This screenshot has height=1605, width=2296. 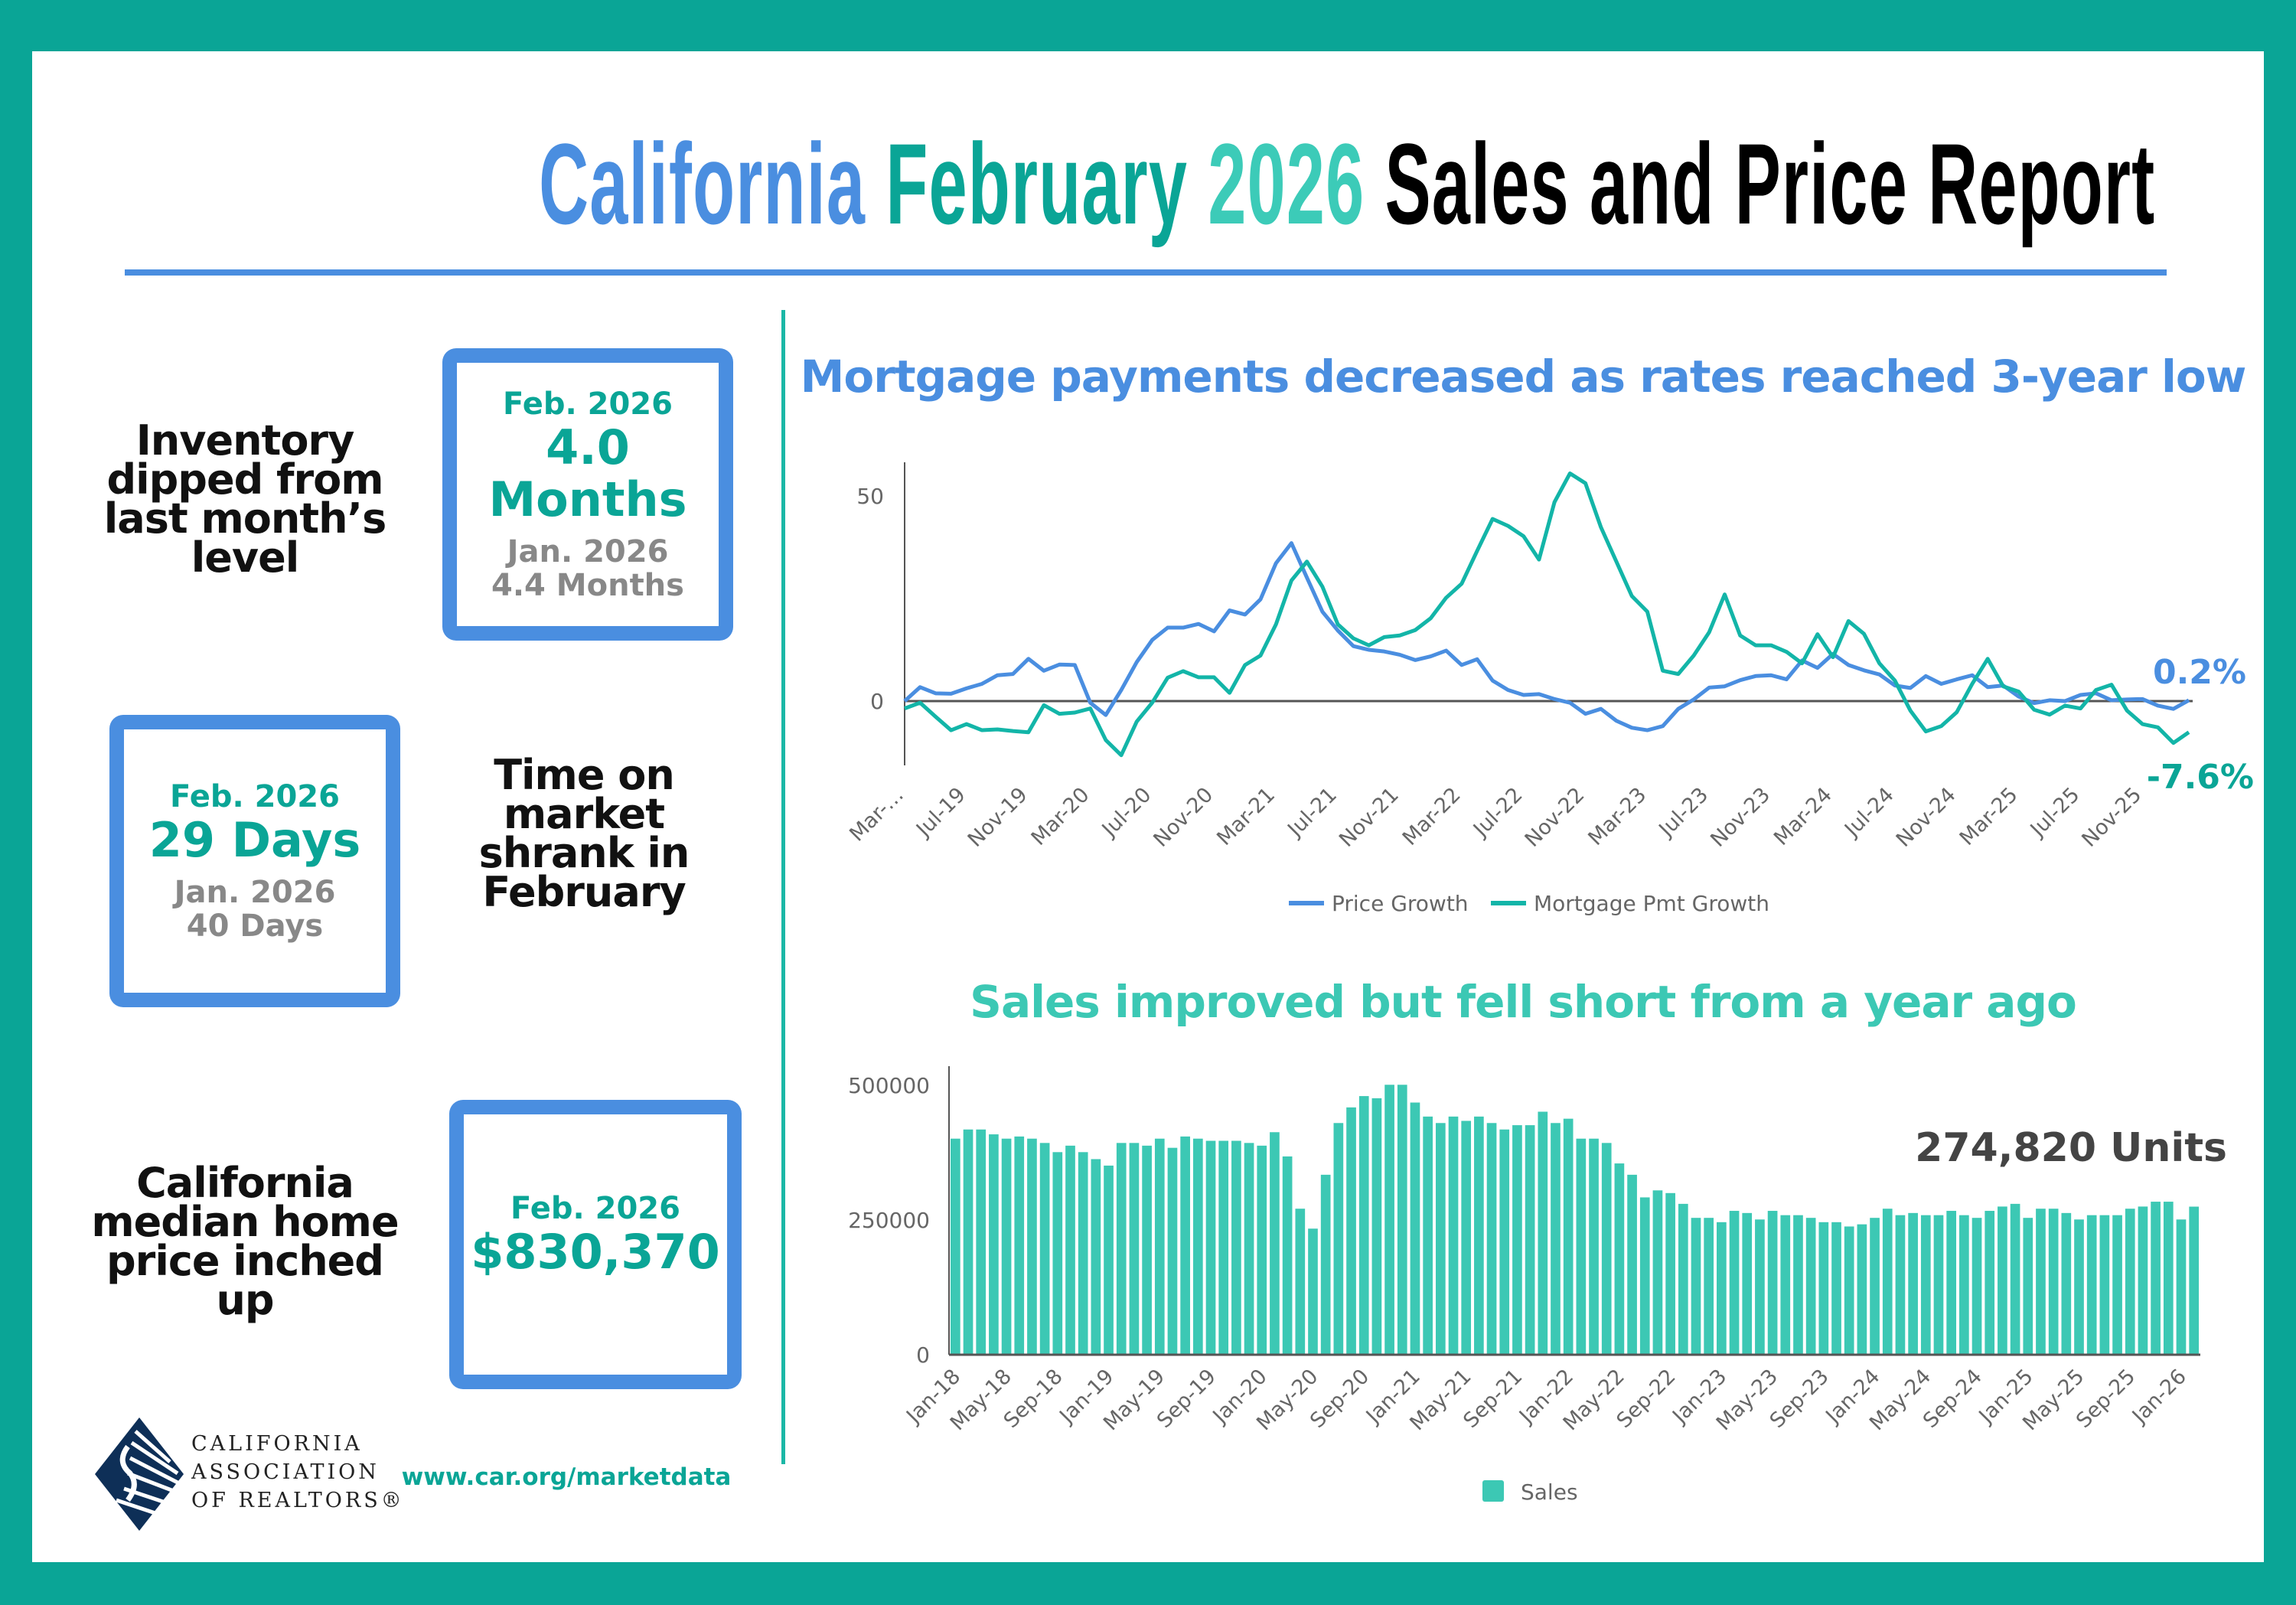 What do you see at coordinates (870, 496) in the screenshot?
I see `line-chart-y-tick-label: 50` at bounding box center [870, 496].